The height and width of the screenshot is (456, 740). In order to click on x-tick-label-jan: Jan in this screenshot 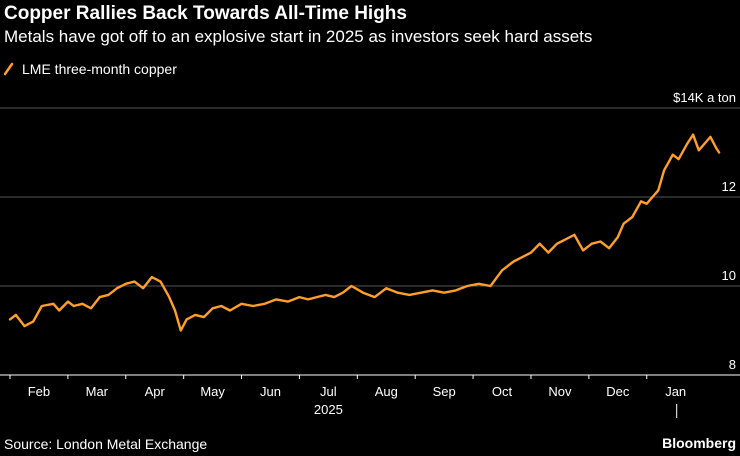, I will do `click(675, 391)`.